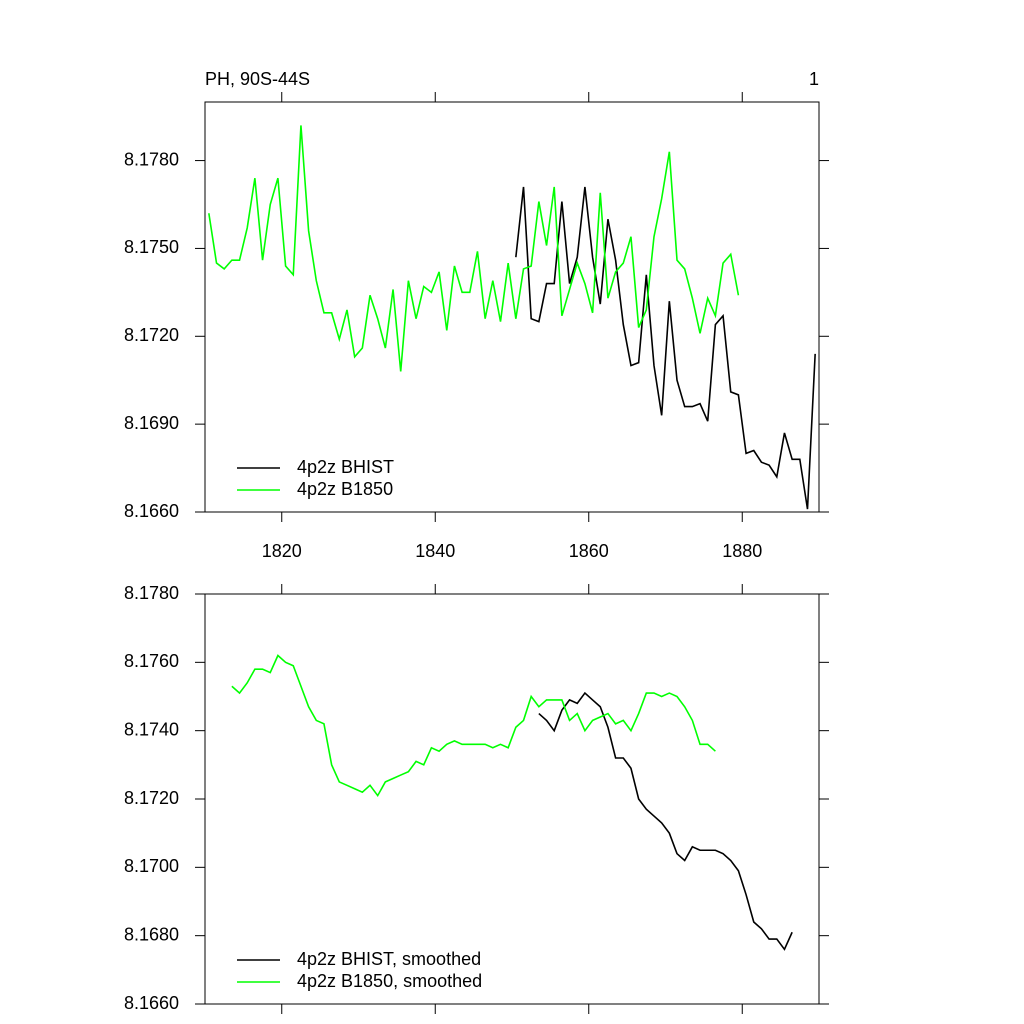  I want to click on x-tick-label: 1880, so click(742, 551).